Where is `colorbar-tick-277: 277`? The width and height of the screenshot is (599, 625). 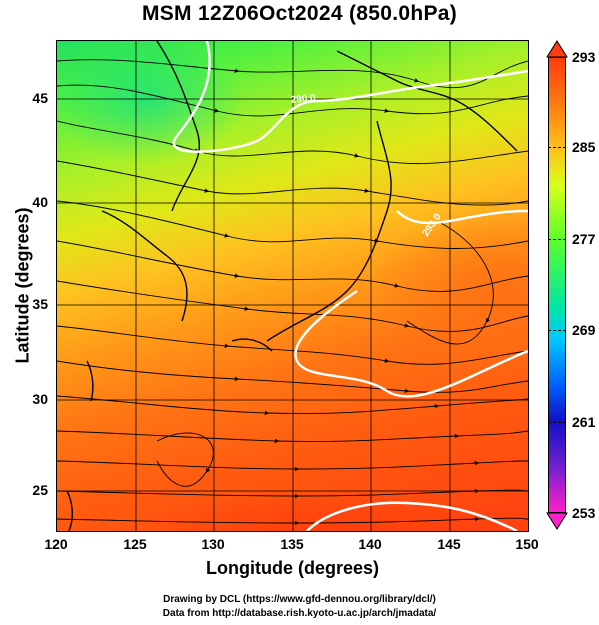
colorbar-tick-277: 277 is located at coordinates (584, 239).